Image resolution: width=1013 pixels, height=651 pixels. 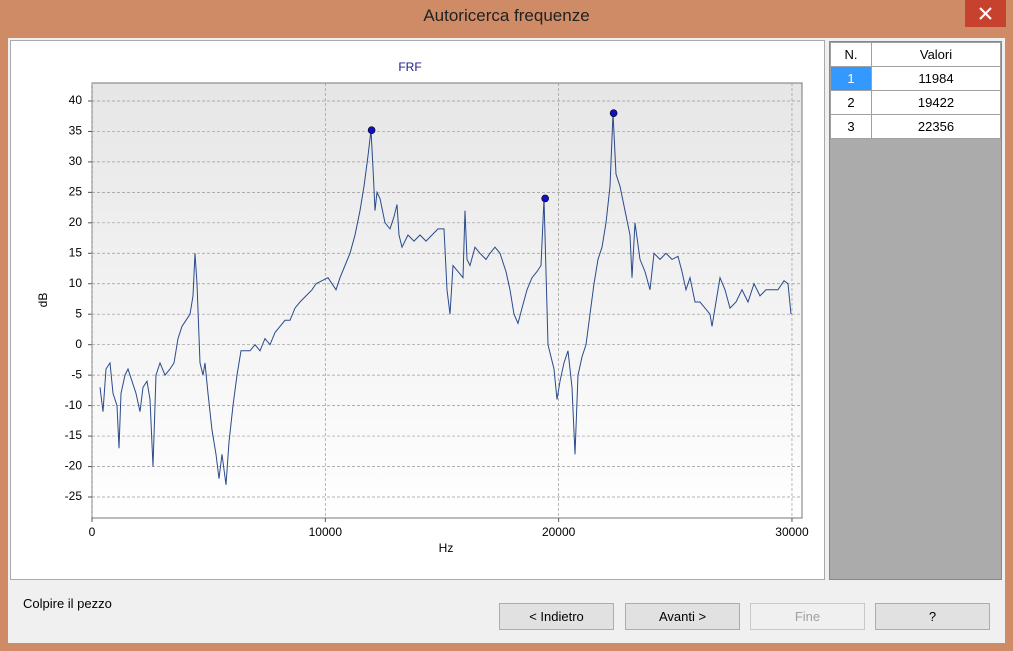 What do you see at coordinates (851, 78) in the screenshot?
I see `table-cell: 1` at bounding box center [851, 78].